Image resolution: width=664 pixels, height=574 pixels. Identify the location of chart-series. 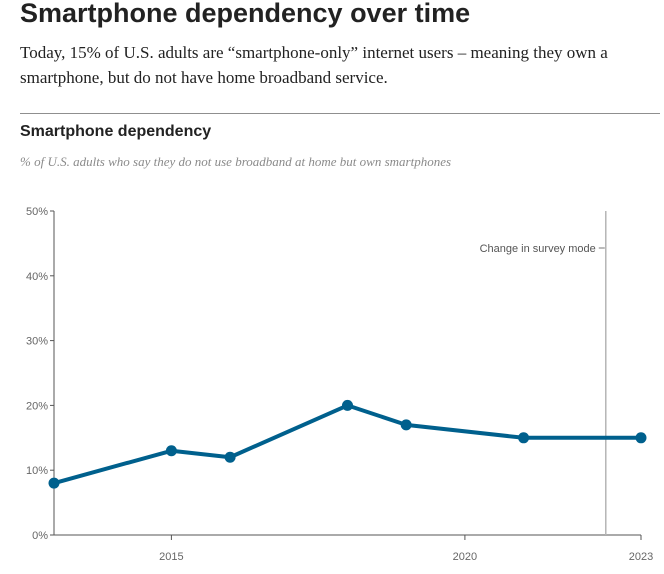
(347, 444).